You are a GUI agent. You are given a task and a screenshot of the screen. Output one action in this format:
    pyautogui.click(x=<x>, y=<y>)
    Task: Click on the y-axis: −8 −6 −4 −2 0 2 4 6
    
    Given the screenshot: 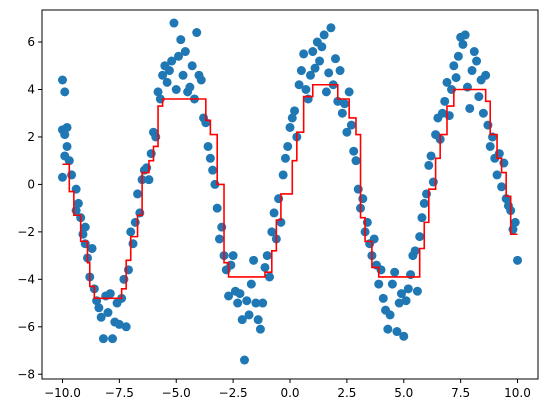 What is the action you would take?
    pyautogui.click(x=29, y=208)
    